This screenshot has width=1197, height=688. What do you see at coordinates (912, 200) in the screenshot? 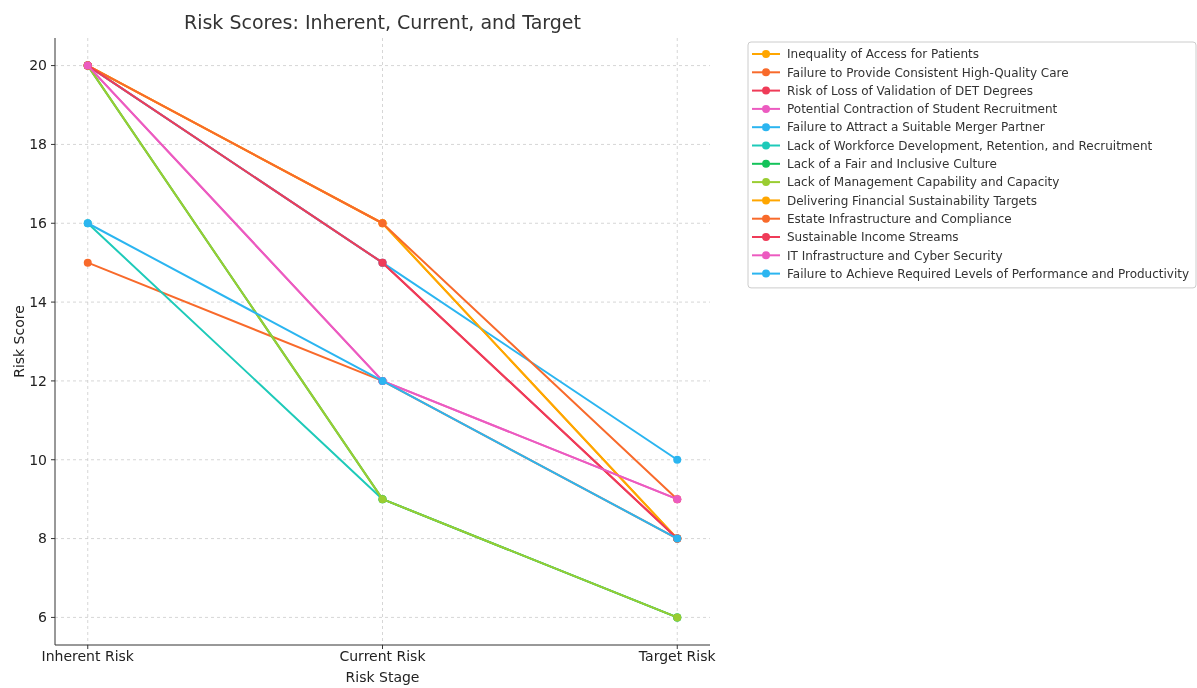
I see `legend-label: Delivering Financial Sustainability Targets` at bounding box center [912, 200].